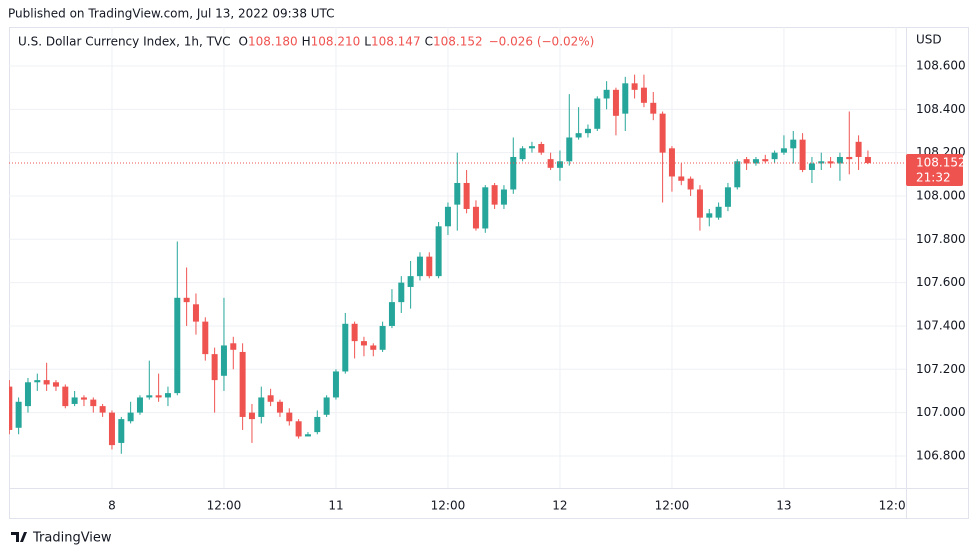 The width and height of the screenshot is (979, 555). I want to click on y-tick-label: 107.200, so click(941, 369).